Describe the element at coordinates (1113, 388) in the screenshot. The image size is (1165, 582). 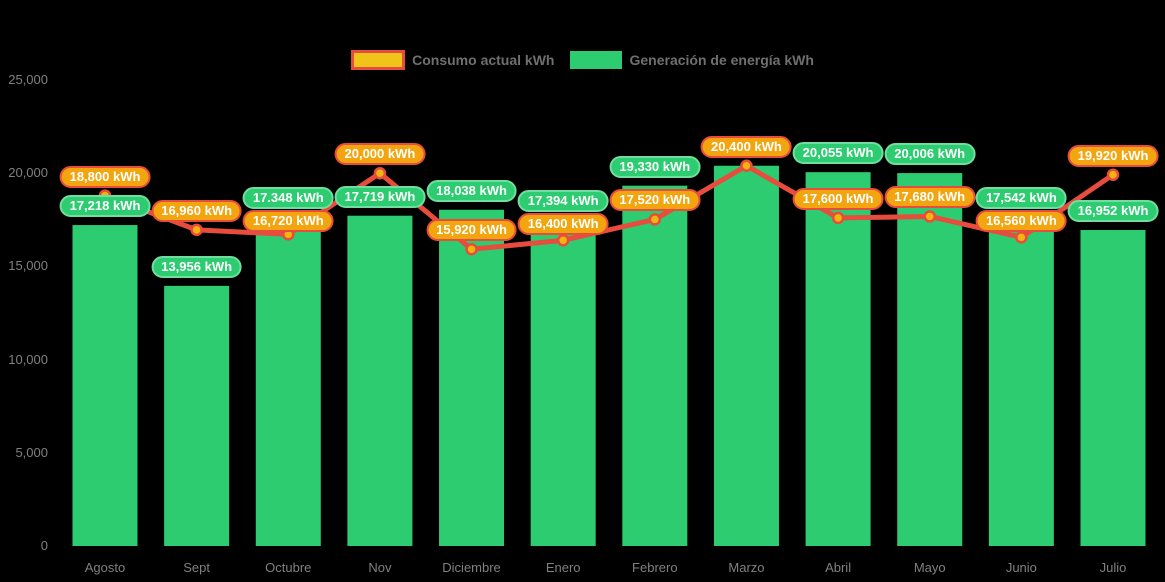
I see `bar-julio` at that location.